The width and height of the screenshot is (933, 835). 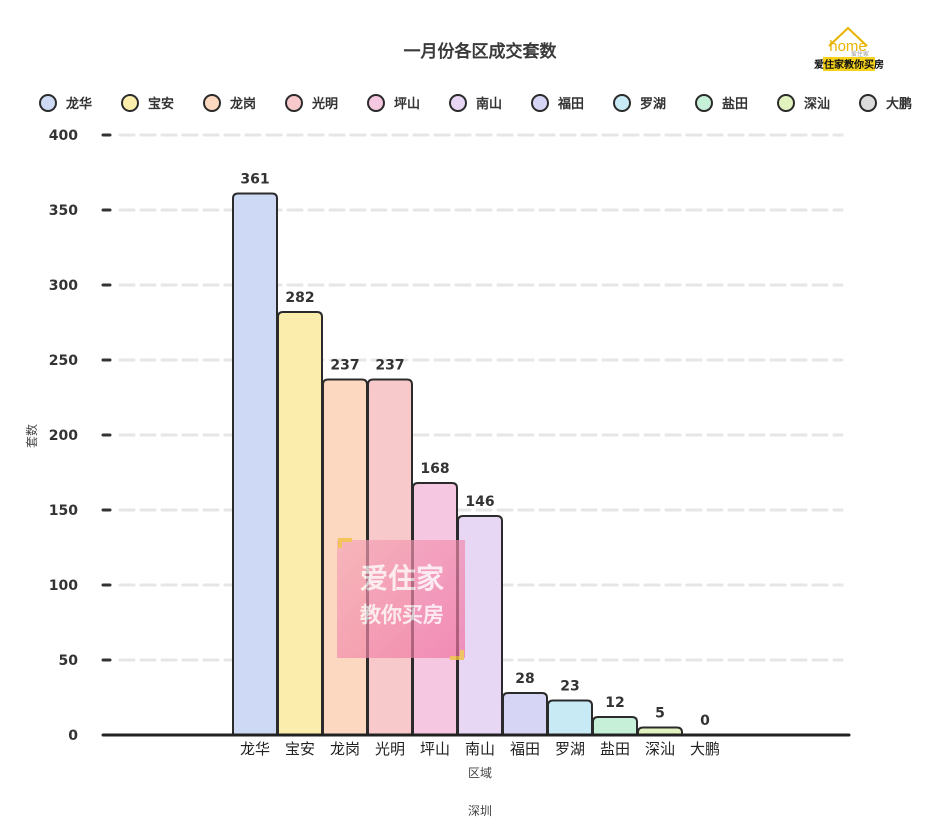 I want to click on y-axis-label: 套数, so click(x=31, y=436).